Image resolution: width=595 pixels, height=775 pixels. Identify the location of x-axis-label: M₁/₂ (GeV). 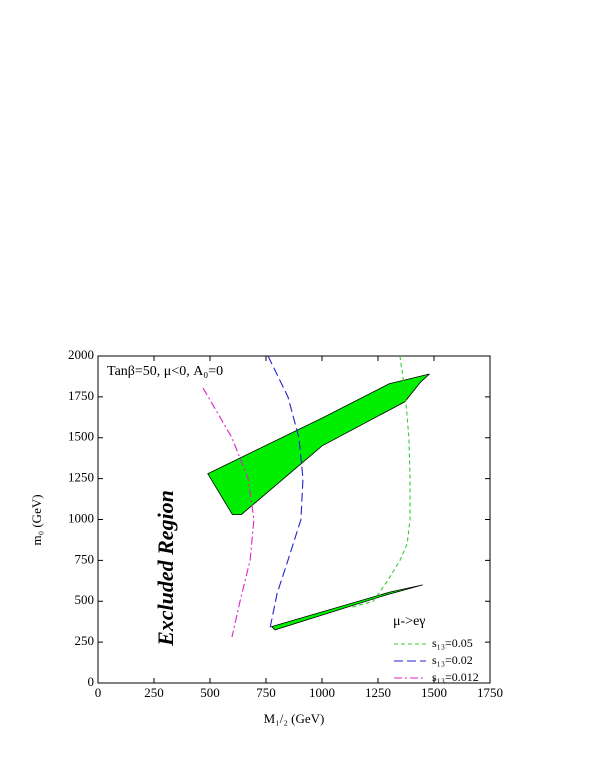
(294, 718).